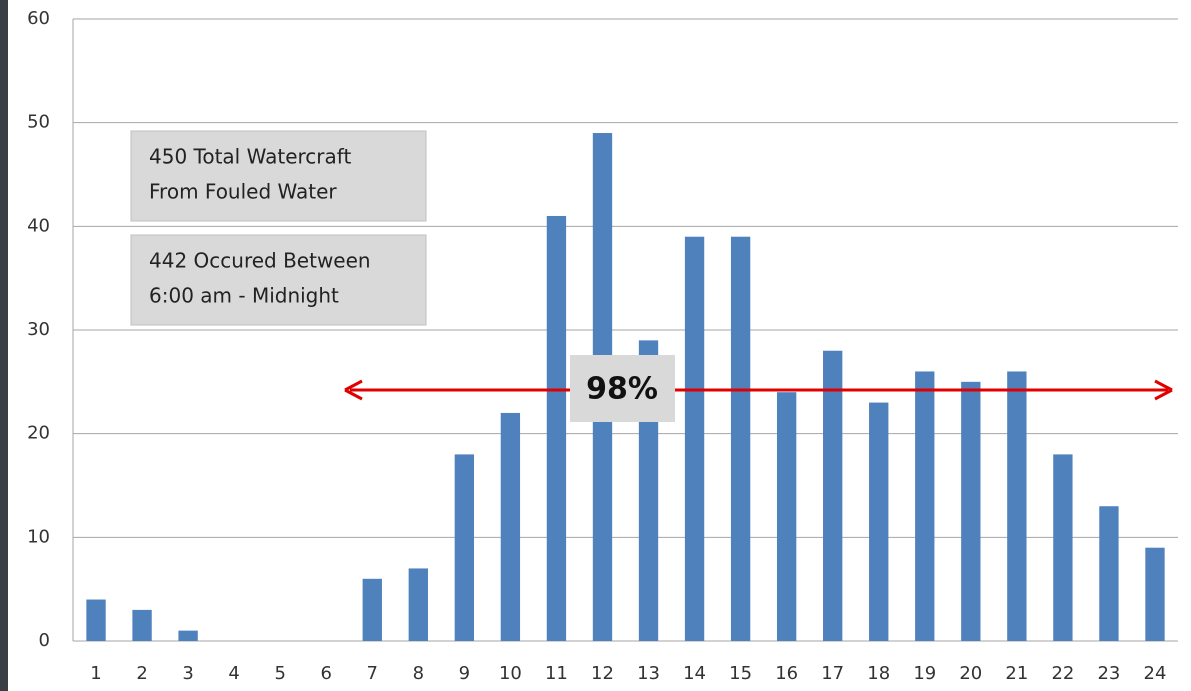  I want to click on x-tick-label: 3, so click(187, 673).